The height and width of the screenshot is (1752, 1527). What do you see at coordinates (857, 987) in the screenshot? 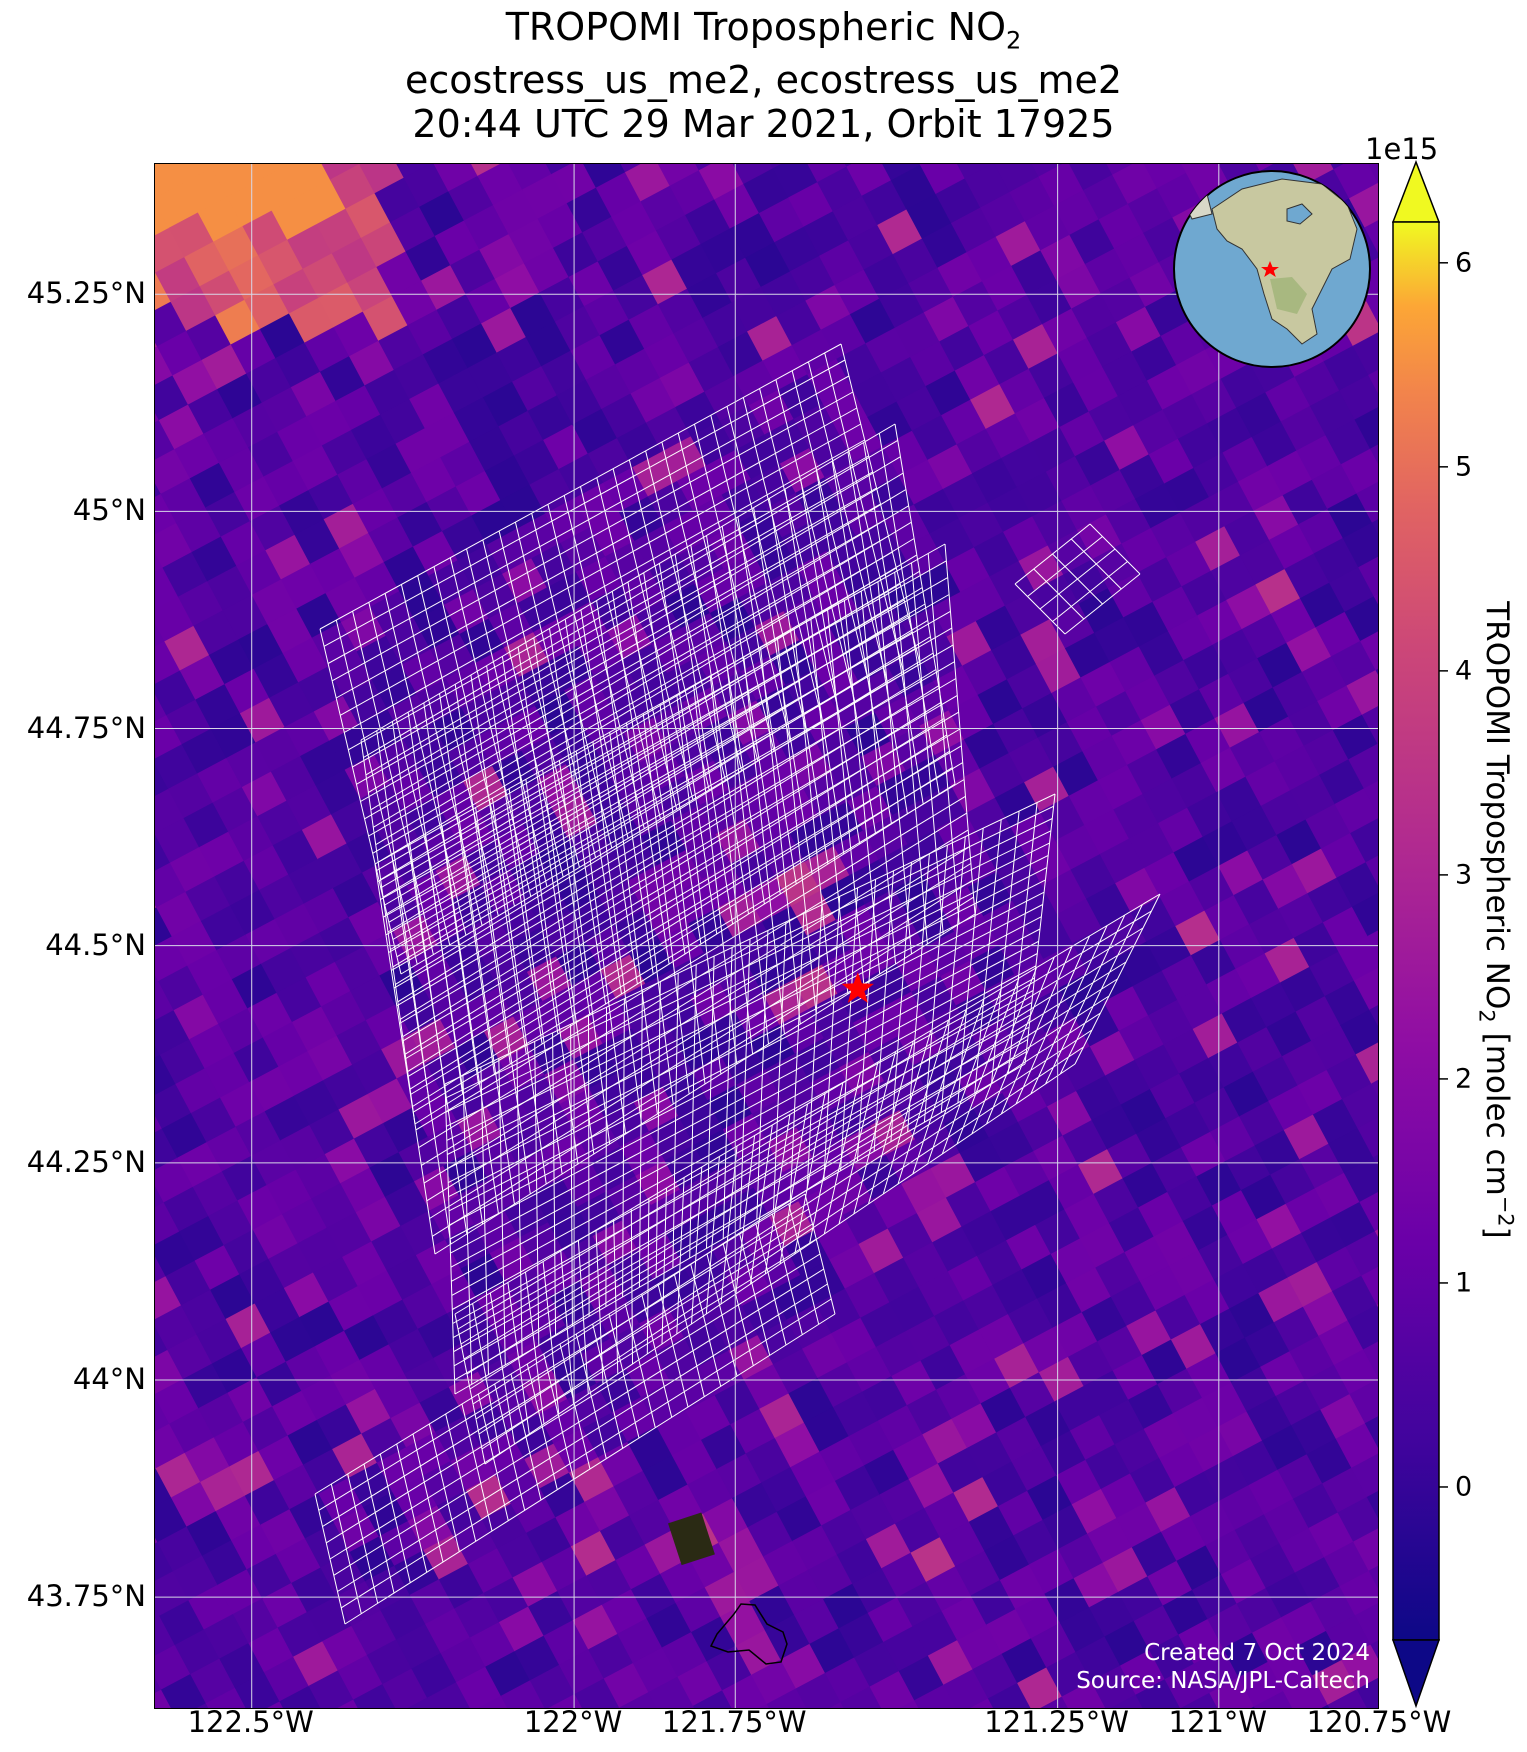
I see `site-star-icon` at bounding box center [857, 987].